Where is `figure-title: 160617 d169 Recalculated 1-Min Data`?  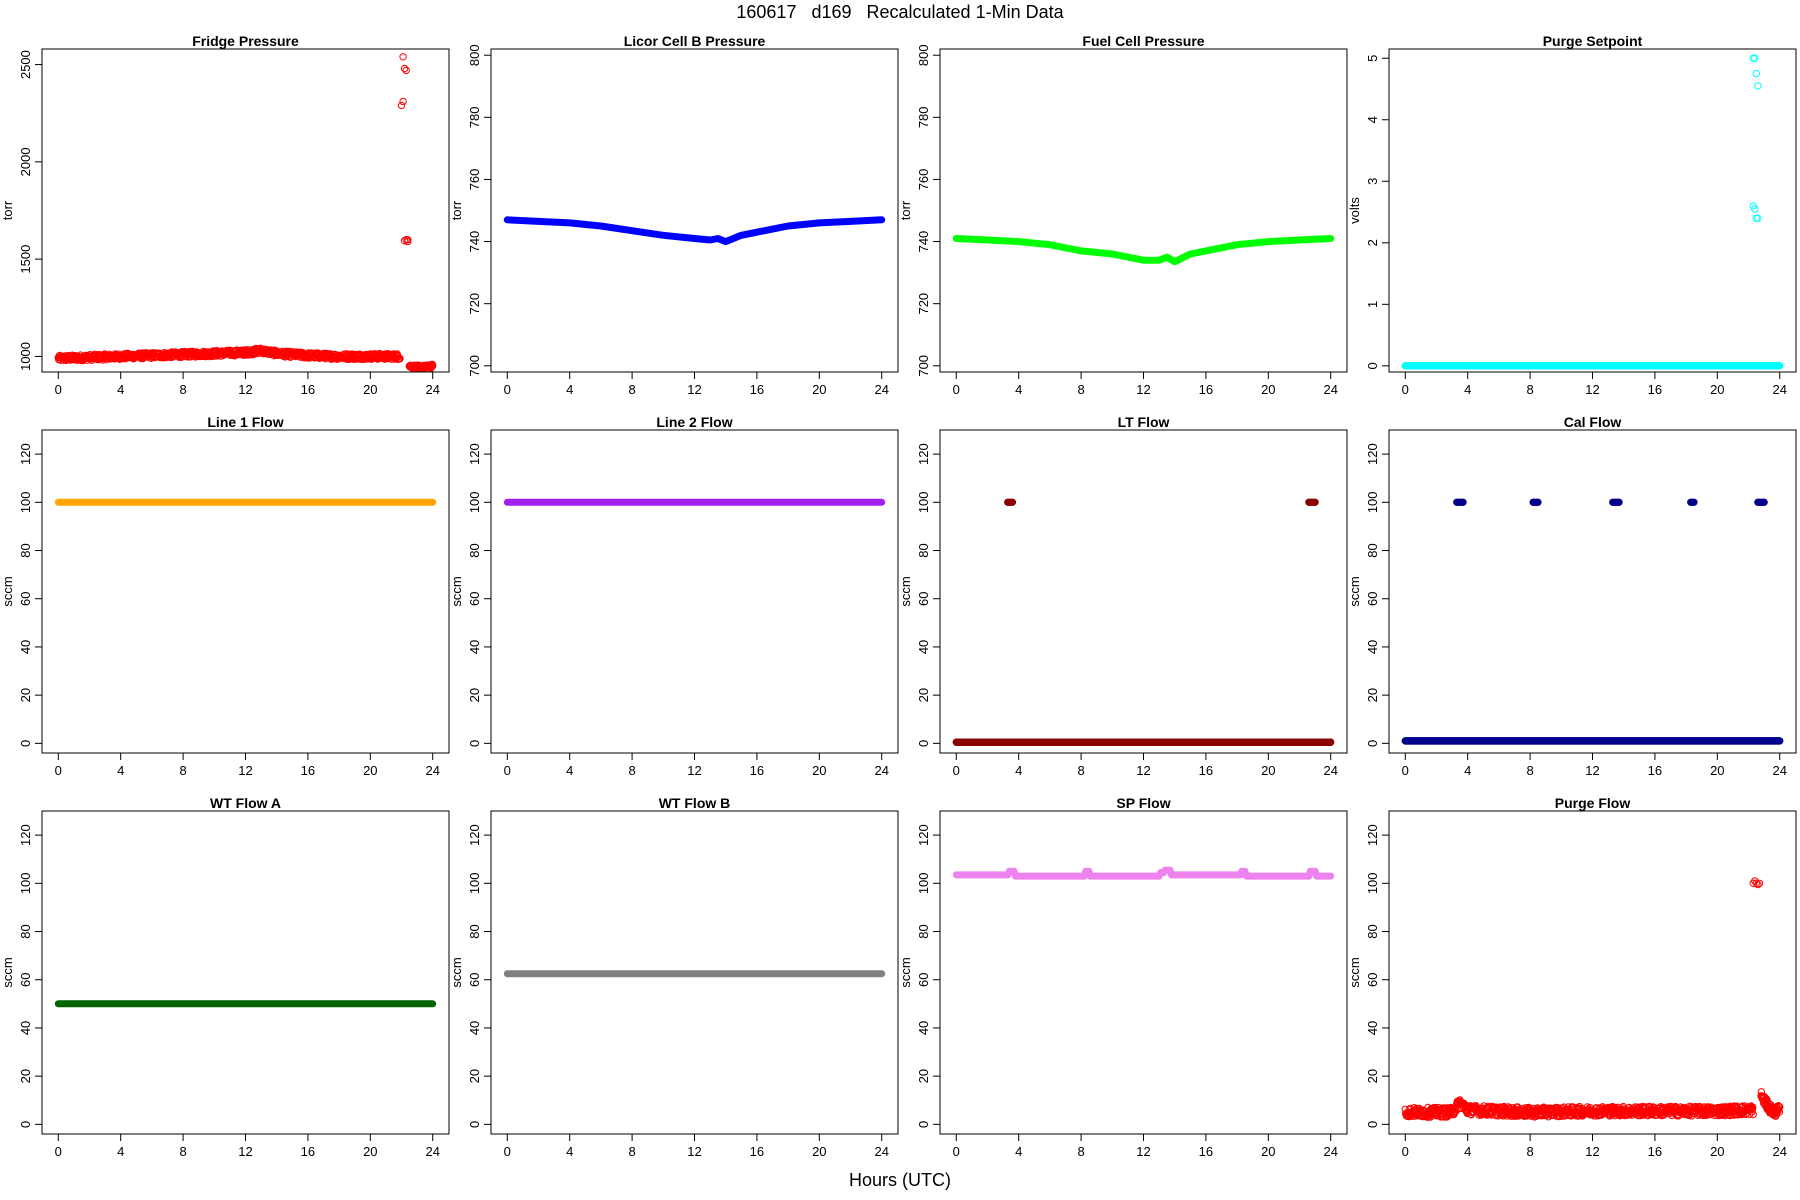
figure-title: 160617 d169 Recalculated 1-Min Data is located at coordinates (900, 12).